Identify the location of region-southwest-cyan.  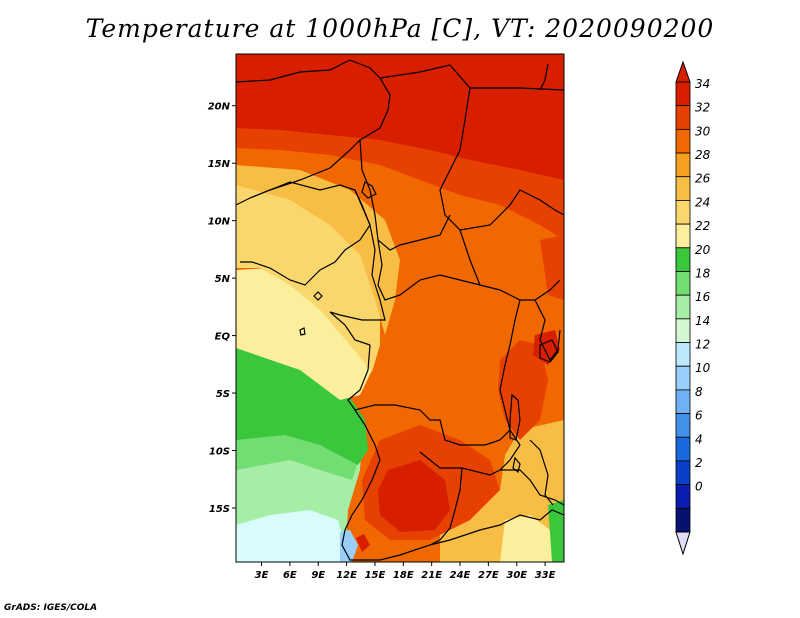
(294, 536).